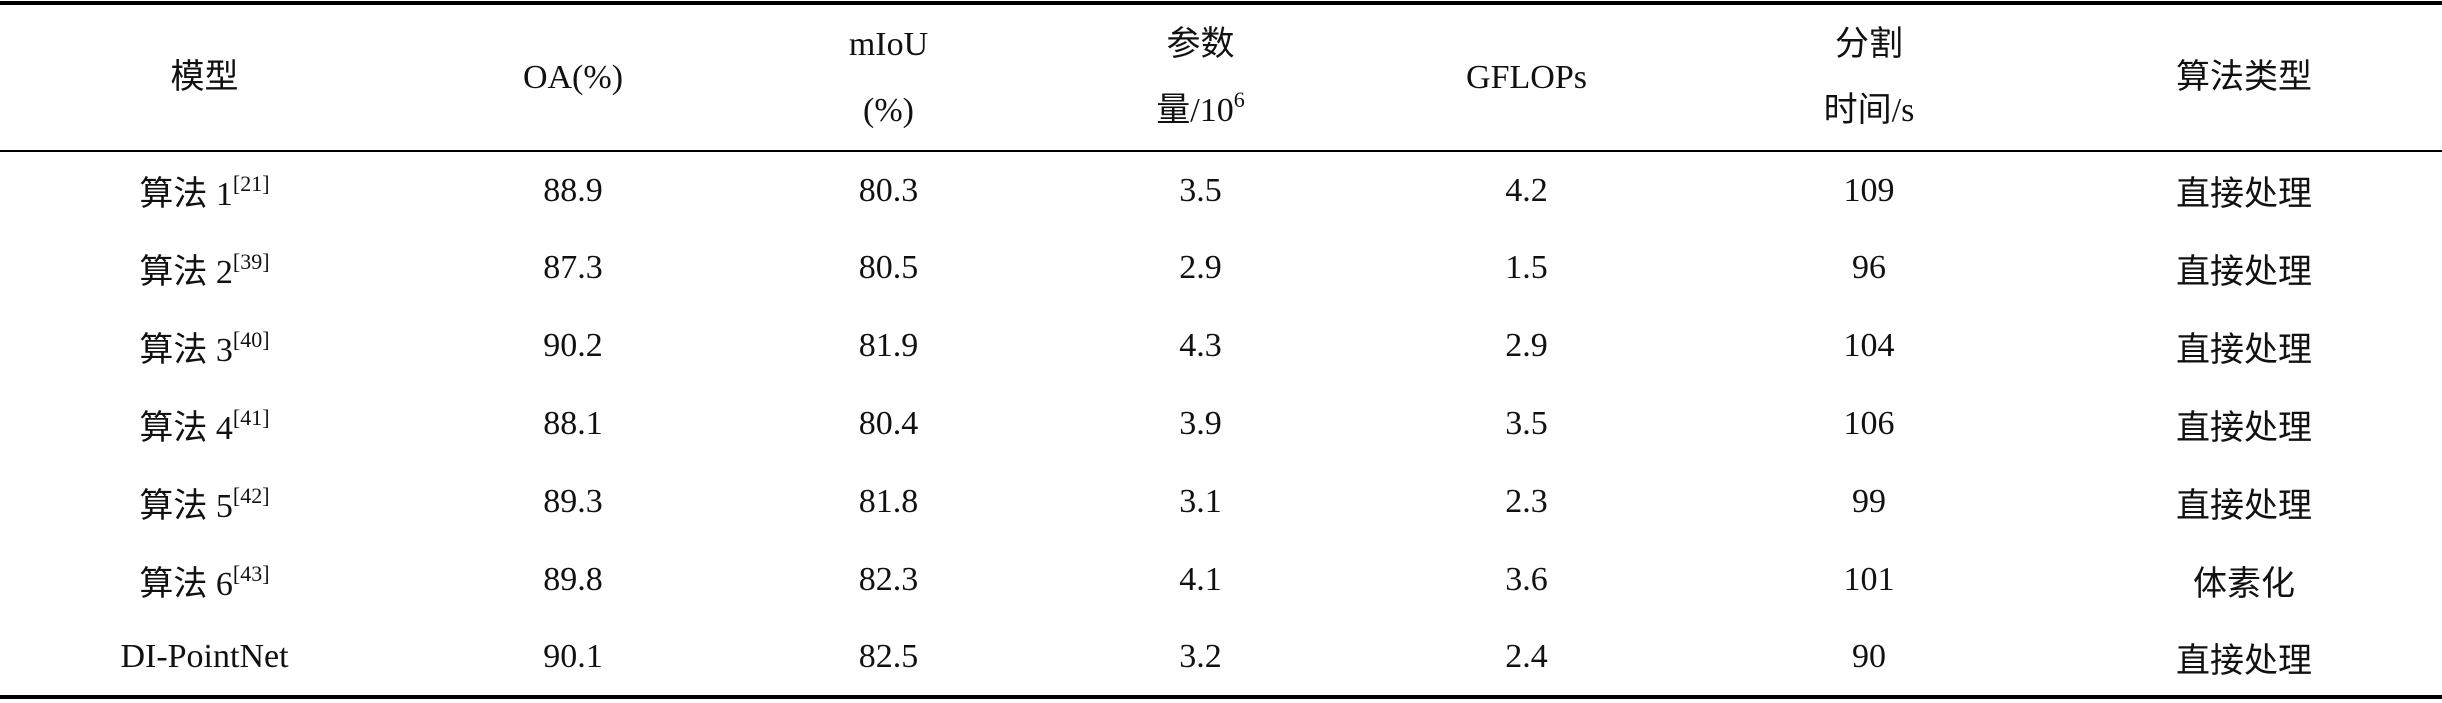  Describe the element at coordinates (1869, 44) in the screenshot. I see `header-line: 分割` at that location.